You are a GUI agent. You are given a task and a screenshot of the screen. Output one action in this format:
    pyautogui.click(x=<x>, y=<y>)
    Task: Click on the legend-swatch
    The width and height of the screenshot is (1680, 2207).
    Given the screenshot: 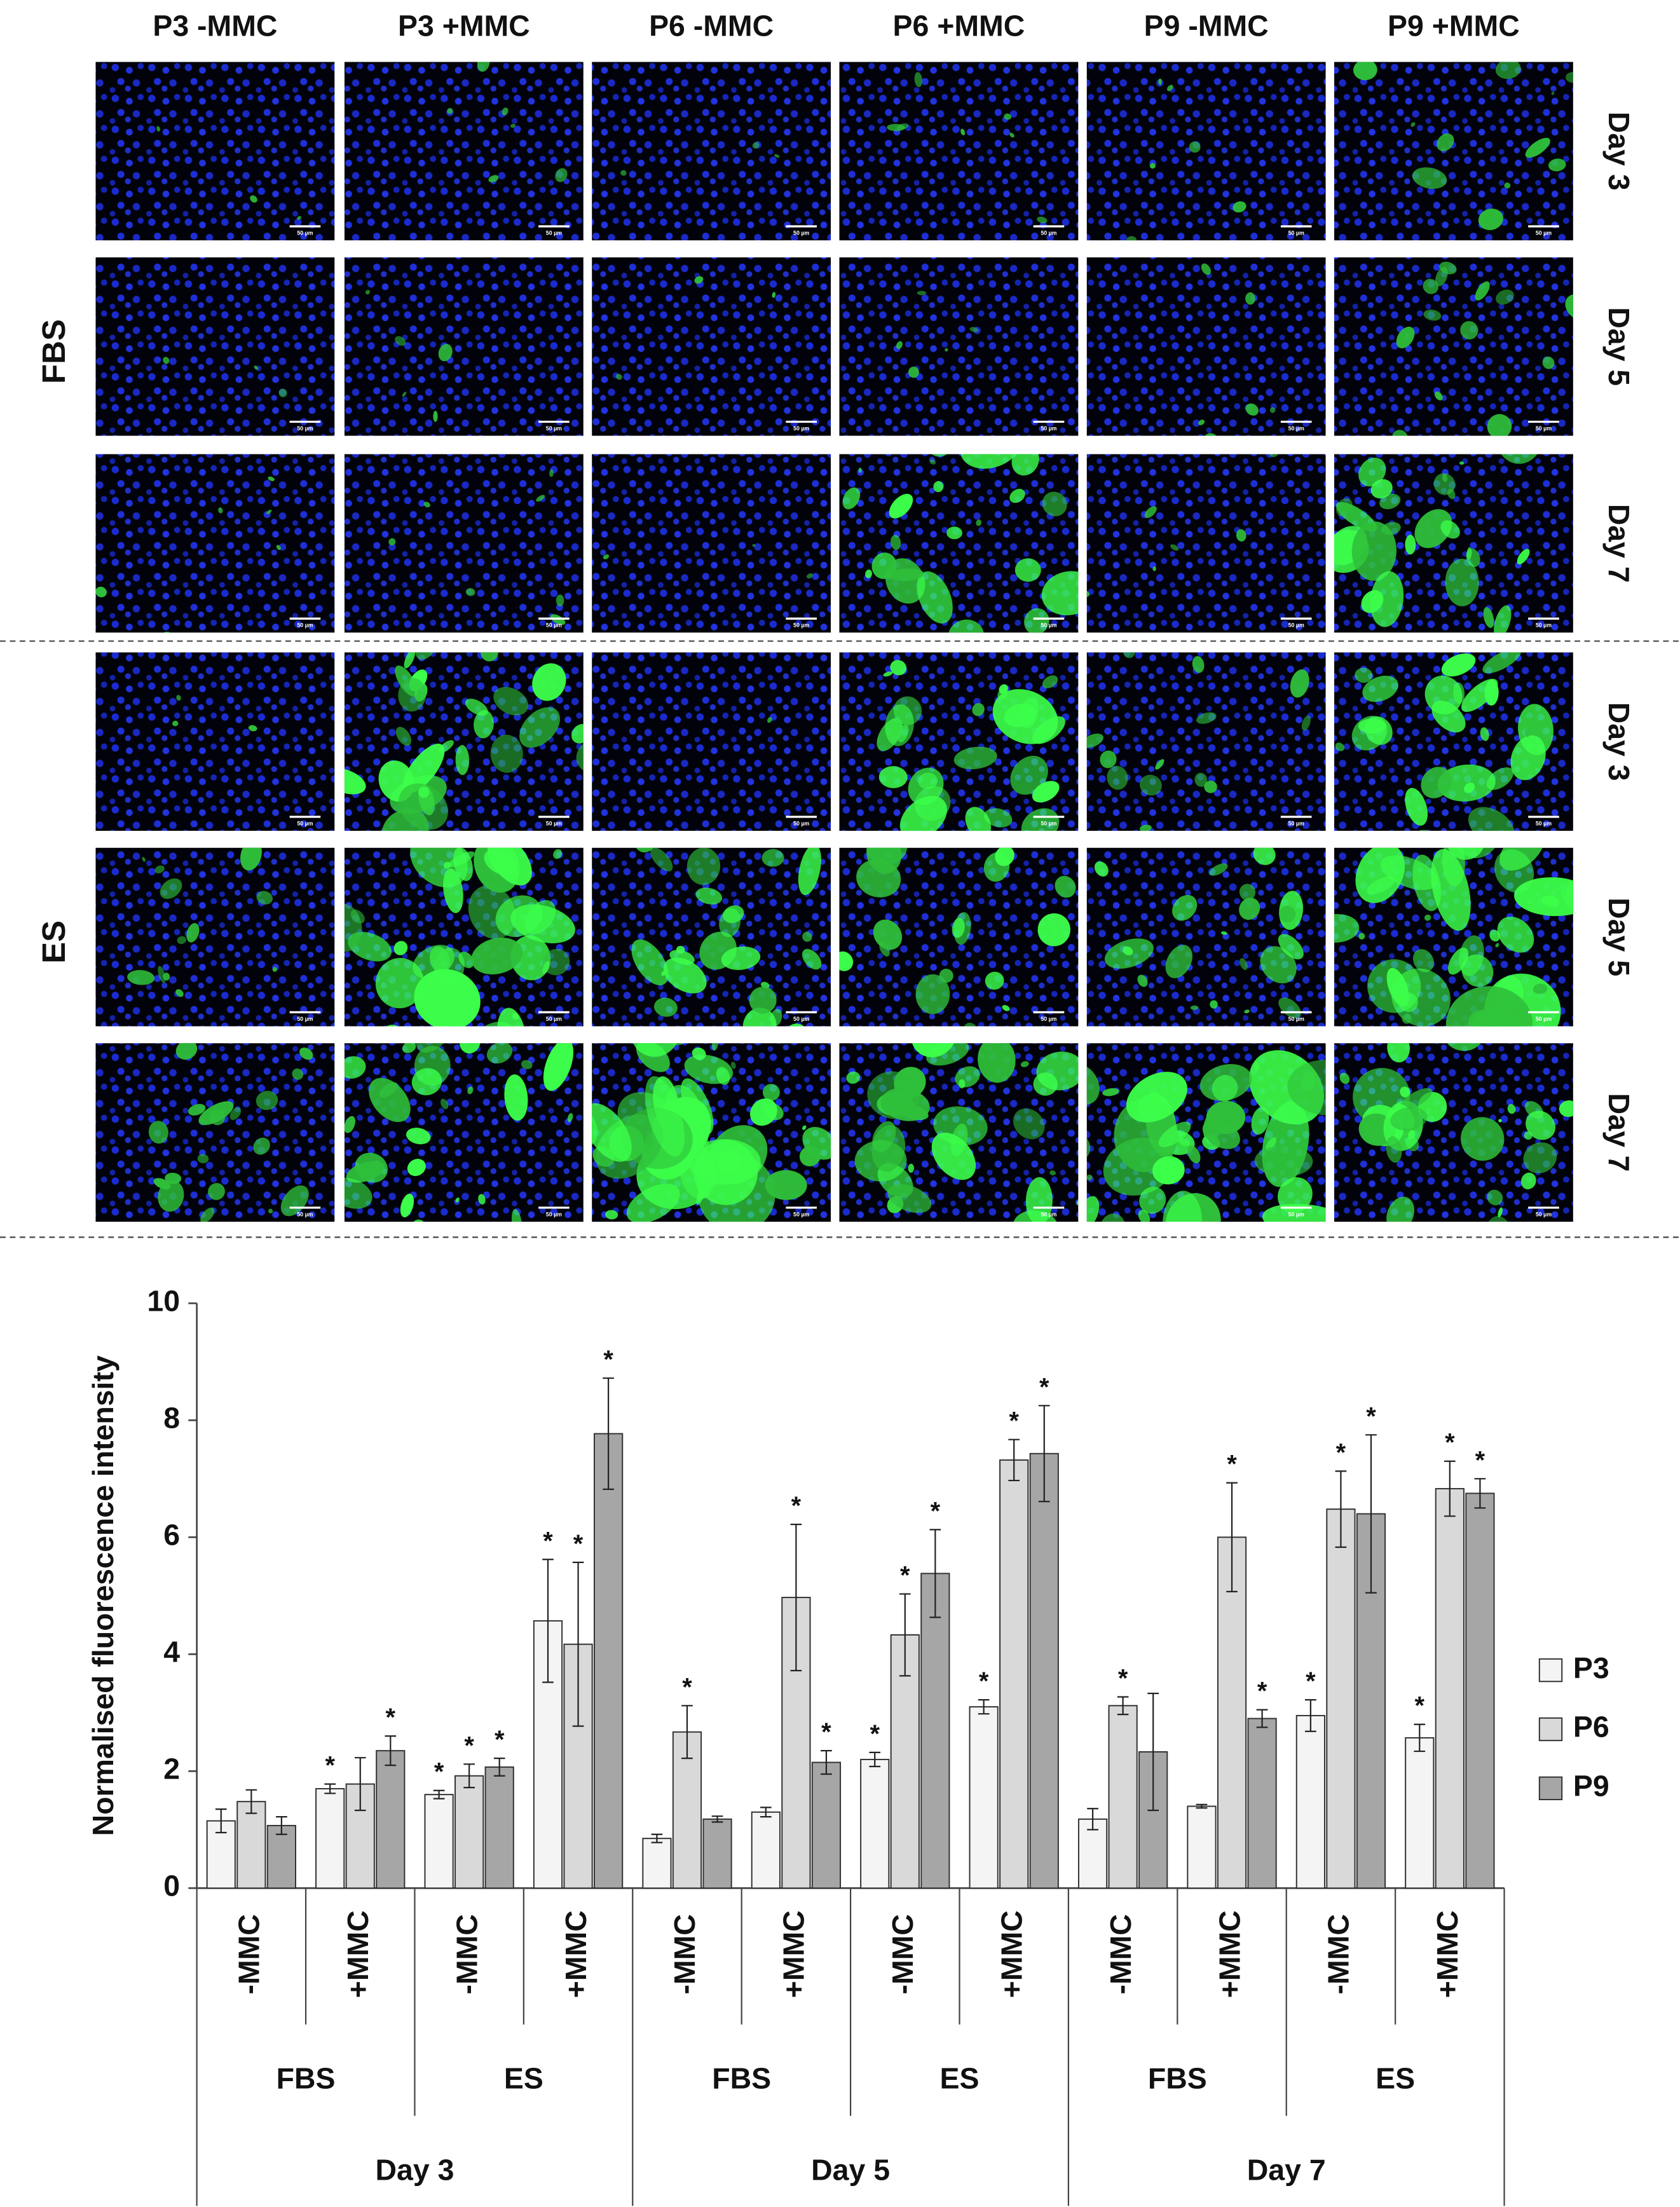 What is the action you would take?
    pyautogui.click(x=1550, y=1729)
    